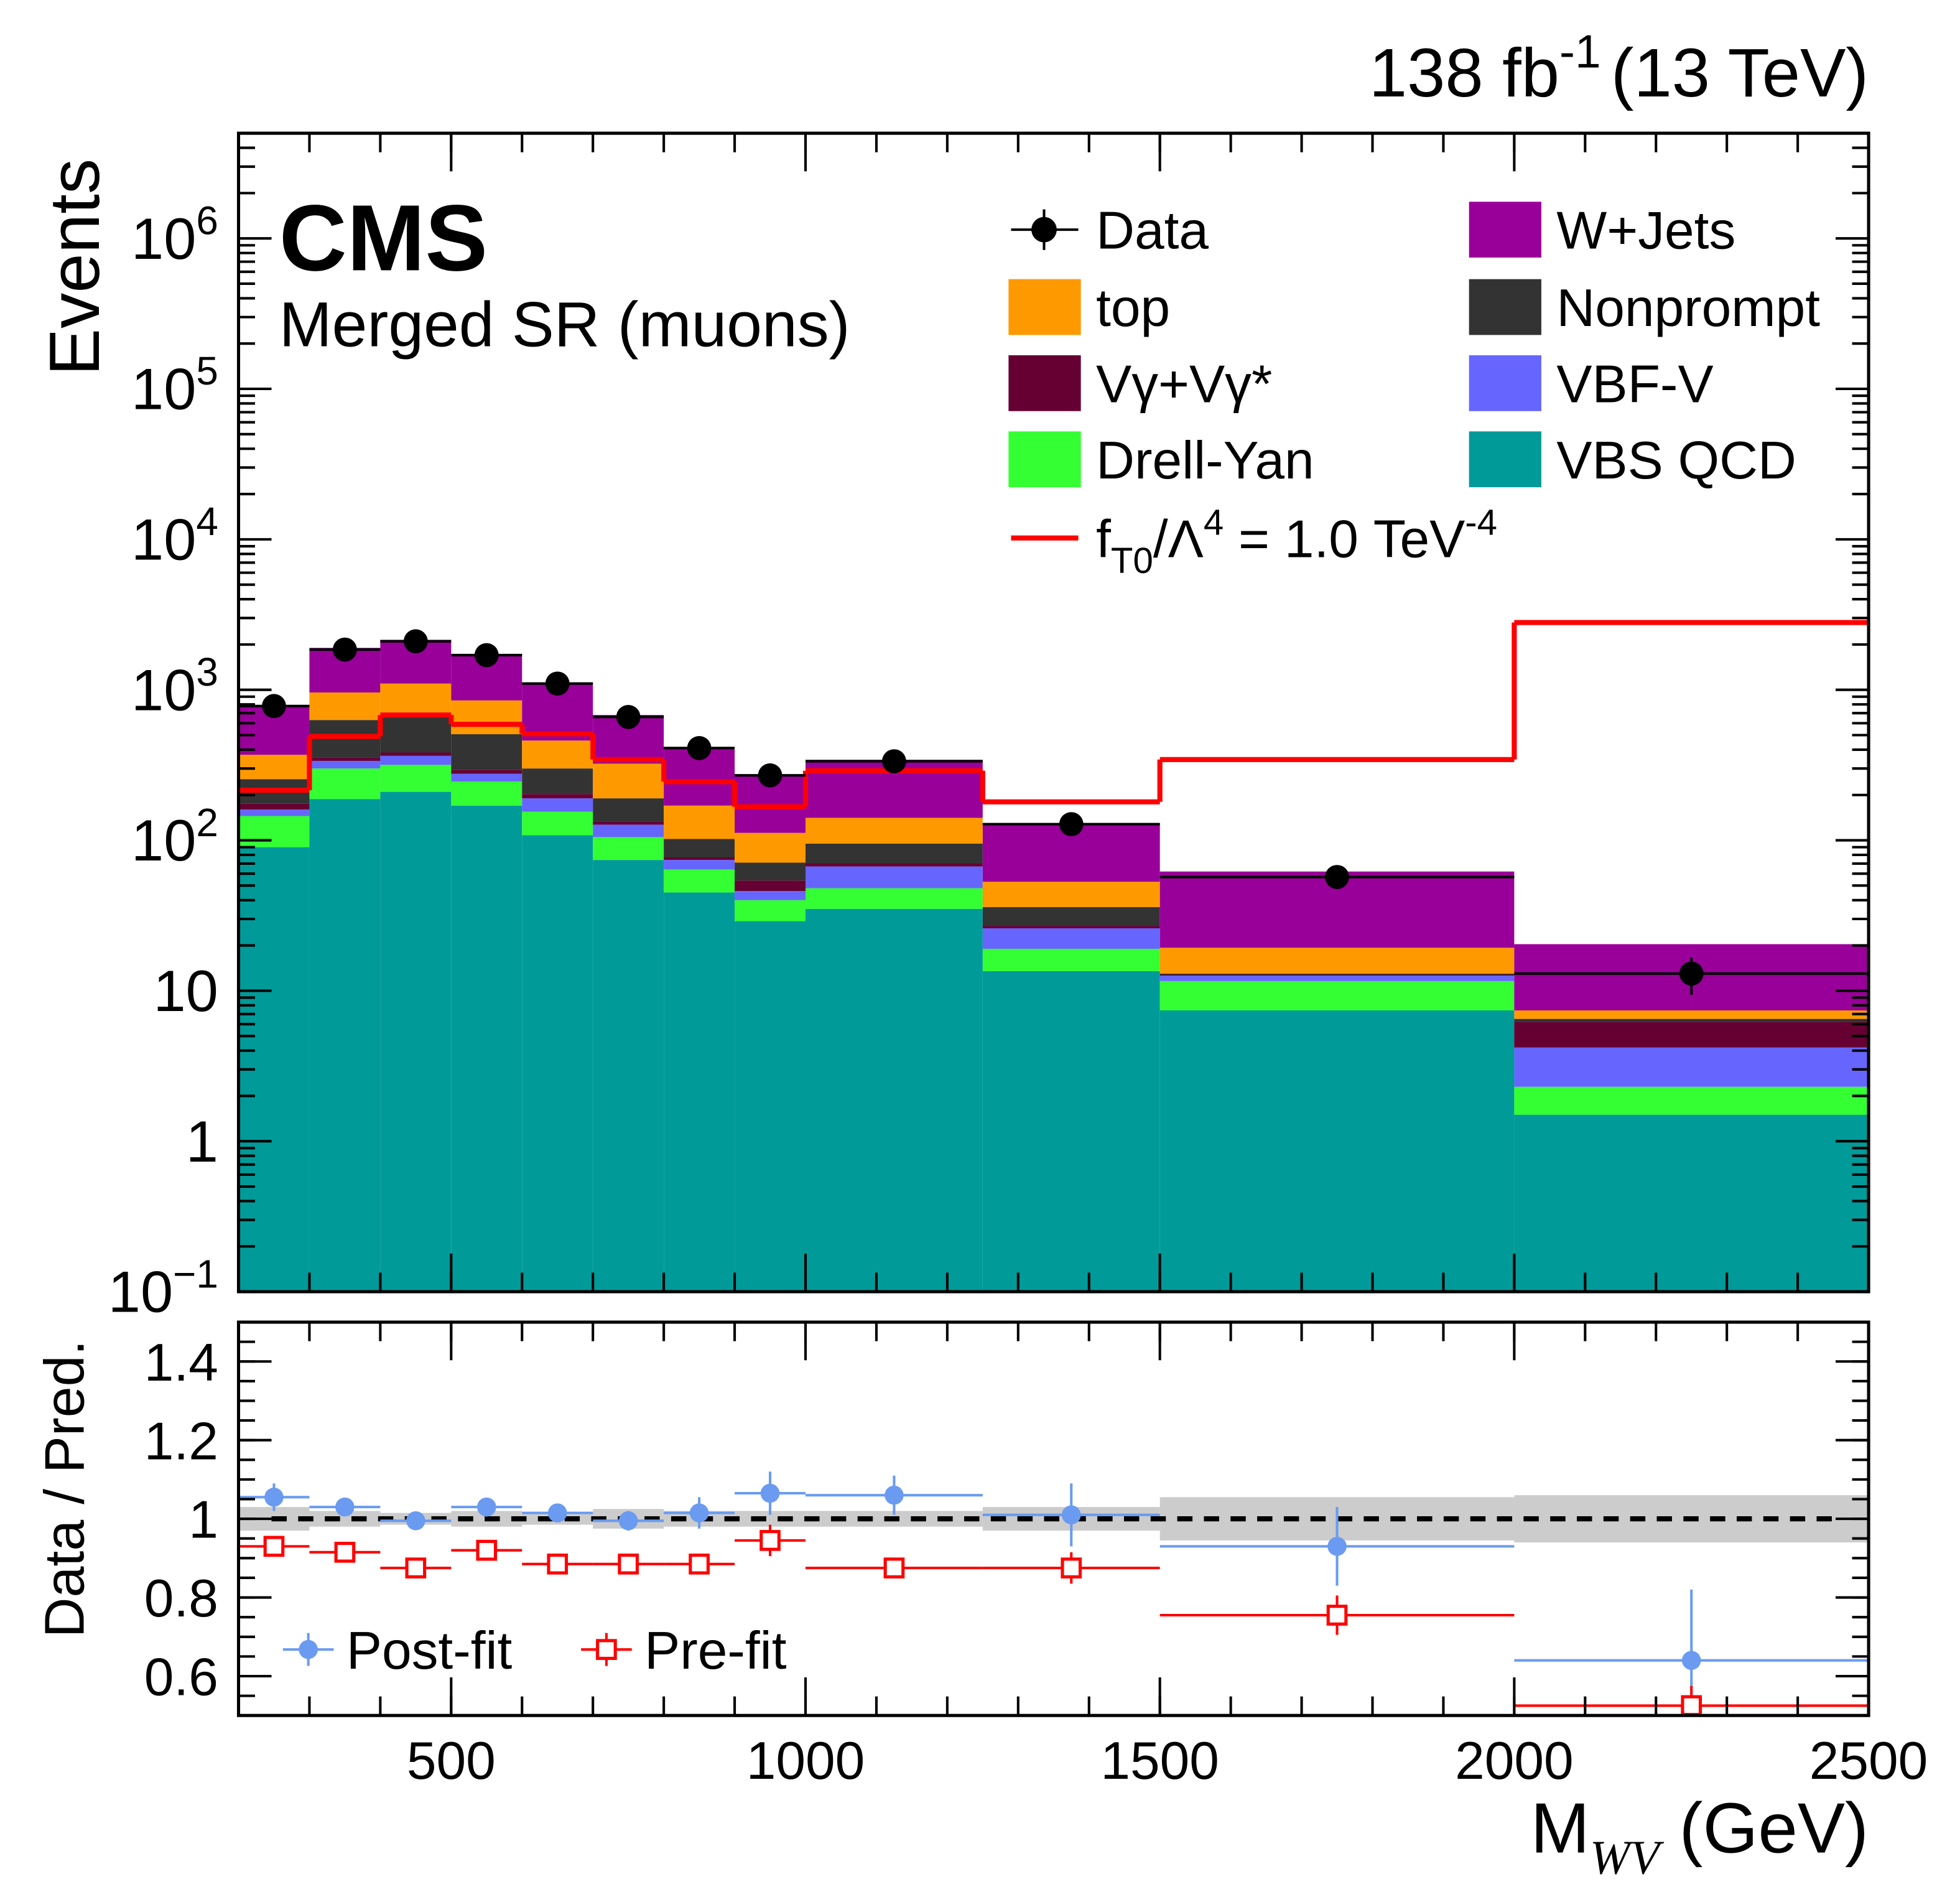  What do you see at coordinates (1296, 541) in the screenshot?
I see `legend-label: fT0/Λ4 = 1.0 TeV-4` at bounding box center [1296, 541].